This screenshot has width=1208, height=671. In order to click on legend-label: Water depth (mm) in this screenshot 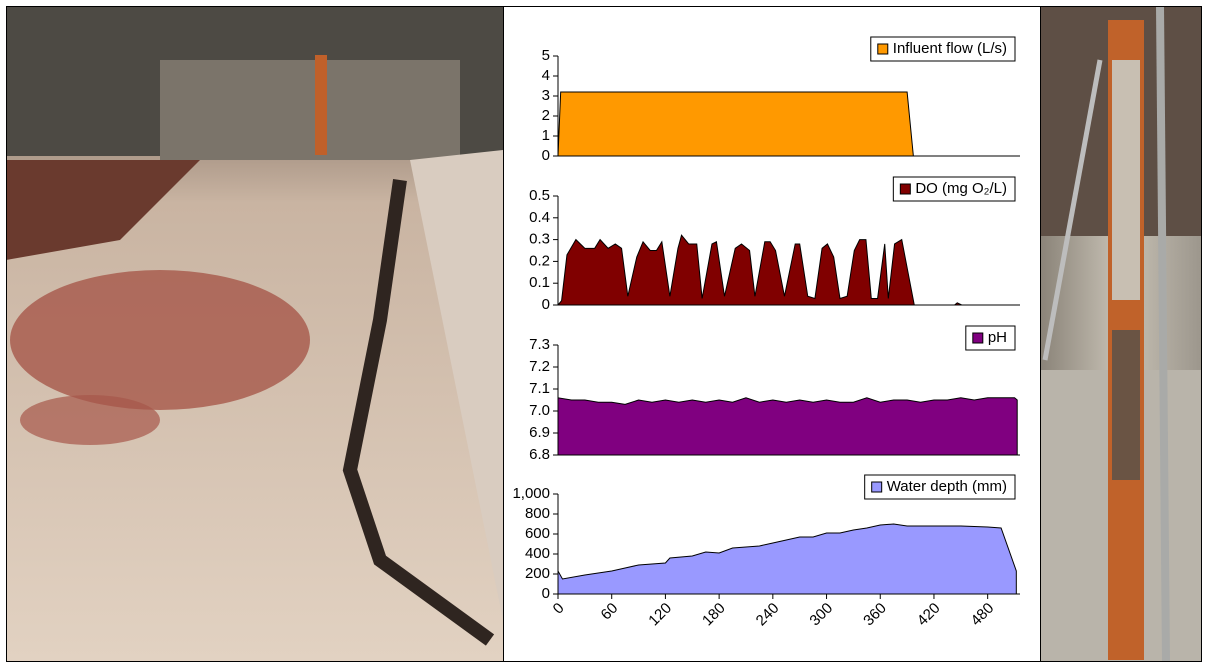, I will do `click(947, 486)`.